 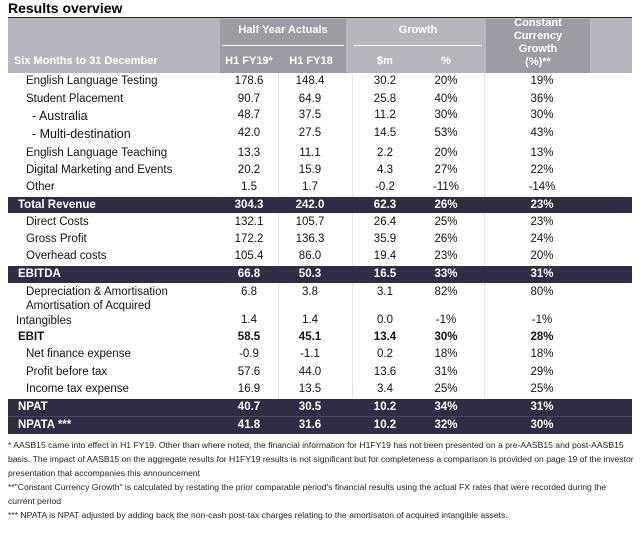 What do you see at coordinates (310, 337) in the screenshot?
I see `cell-h1fy18: 45.1` at bounding box center [310, 337].